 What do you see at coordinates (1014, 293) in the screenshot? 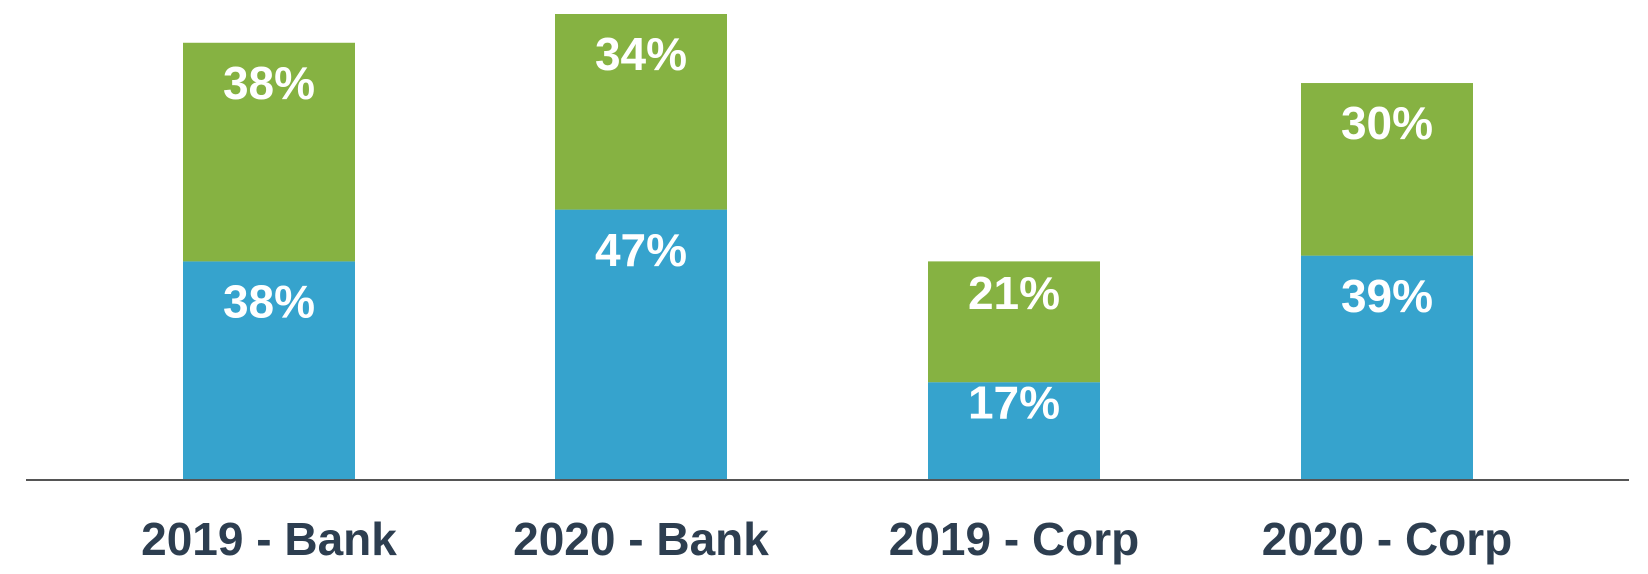
I see `value-label: 21%` at bounding box center [1014, 293].